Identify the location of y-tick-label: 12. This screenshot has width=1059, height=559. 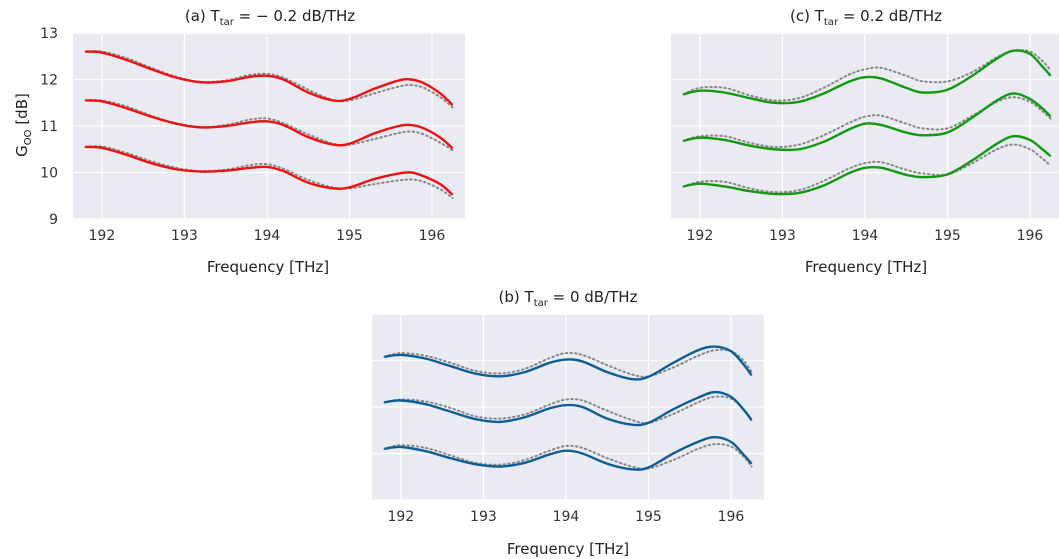
(49, 81).